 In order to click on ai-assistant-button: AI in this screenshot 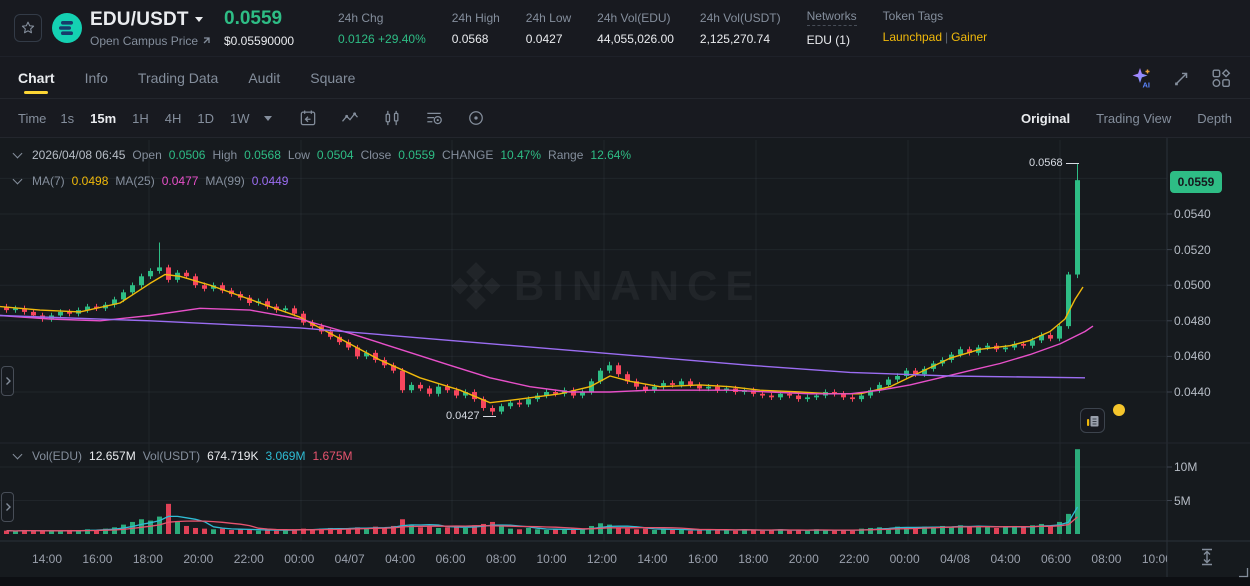, I will do `click(1142, 78)`.